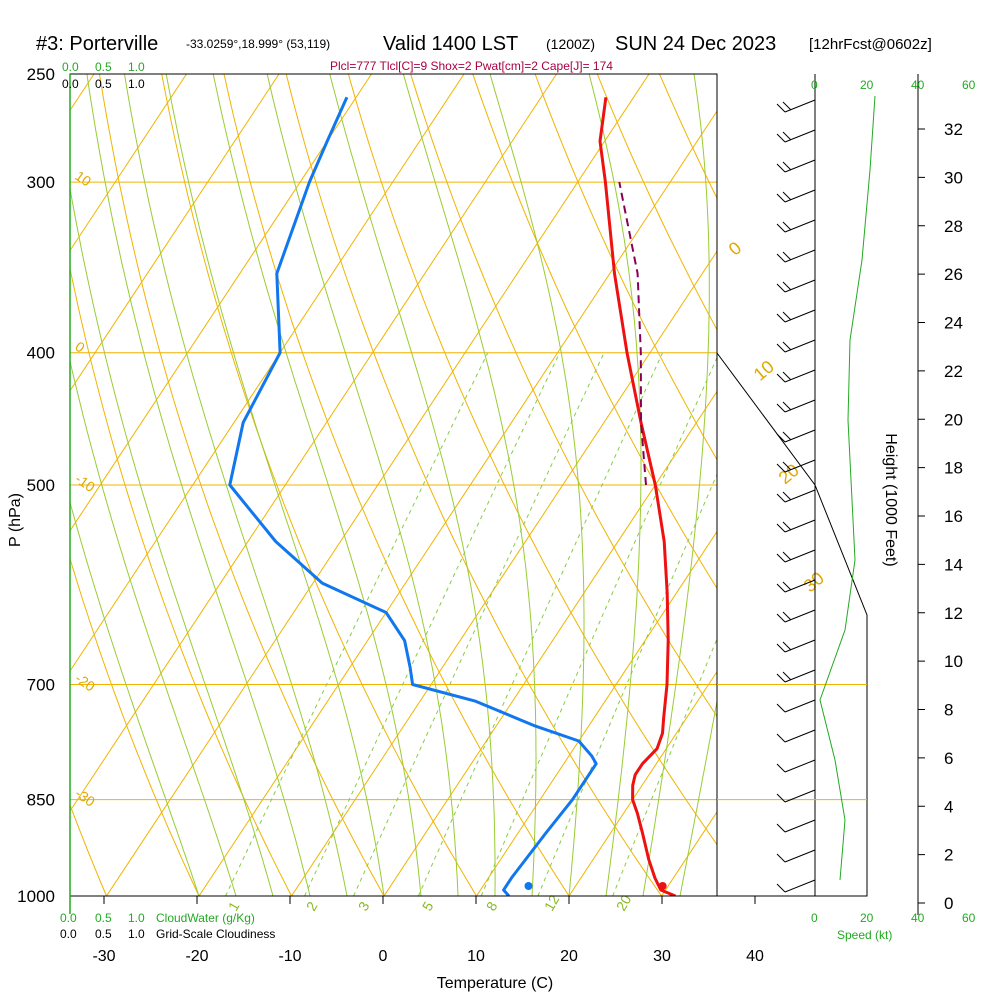 The width and height of the screenshot is (1000, 1000). I want to click on mixing-ratio-label: 20, so click(624, 903).